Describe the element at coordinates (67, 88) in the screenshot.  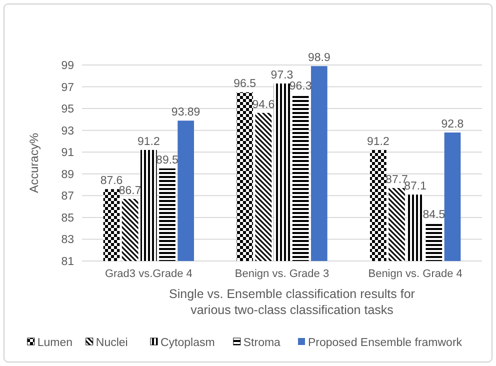
I see `y-tick-label: 97` at that location.